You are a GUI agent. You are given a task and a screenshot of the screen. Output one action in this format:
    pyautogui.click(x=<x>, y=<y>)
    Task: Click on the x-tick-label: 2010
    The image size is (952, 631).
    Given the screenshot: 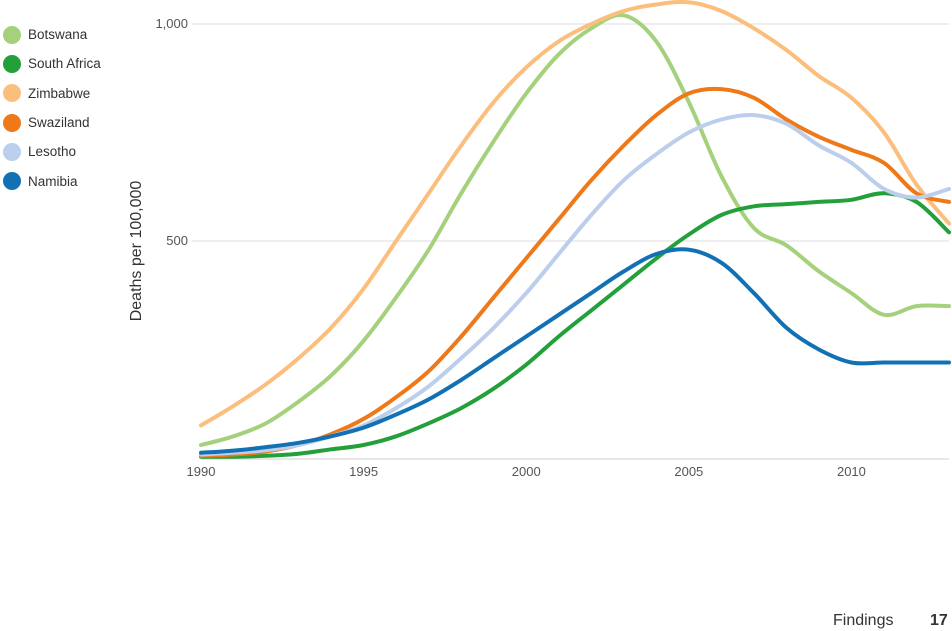 What is the action you would take?
    pyautogui.click(x=851, y=471)
    